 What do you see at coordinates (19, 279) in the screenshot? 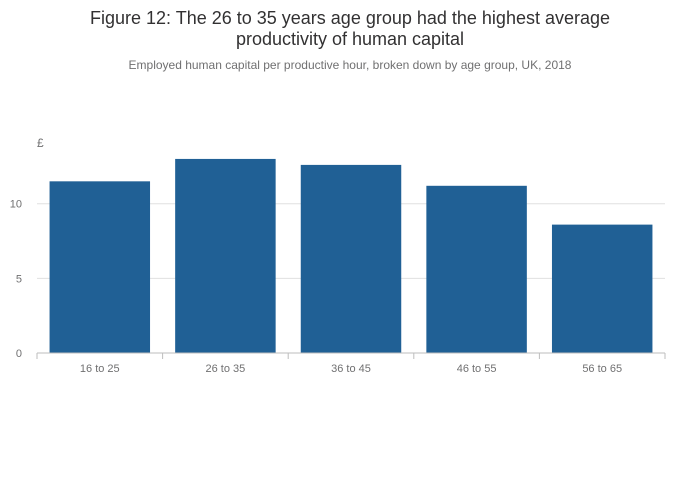
I see `y-tick-label-5: 5` at bounding box center [19, 279].